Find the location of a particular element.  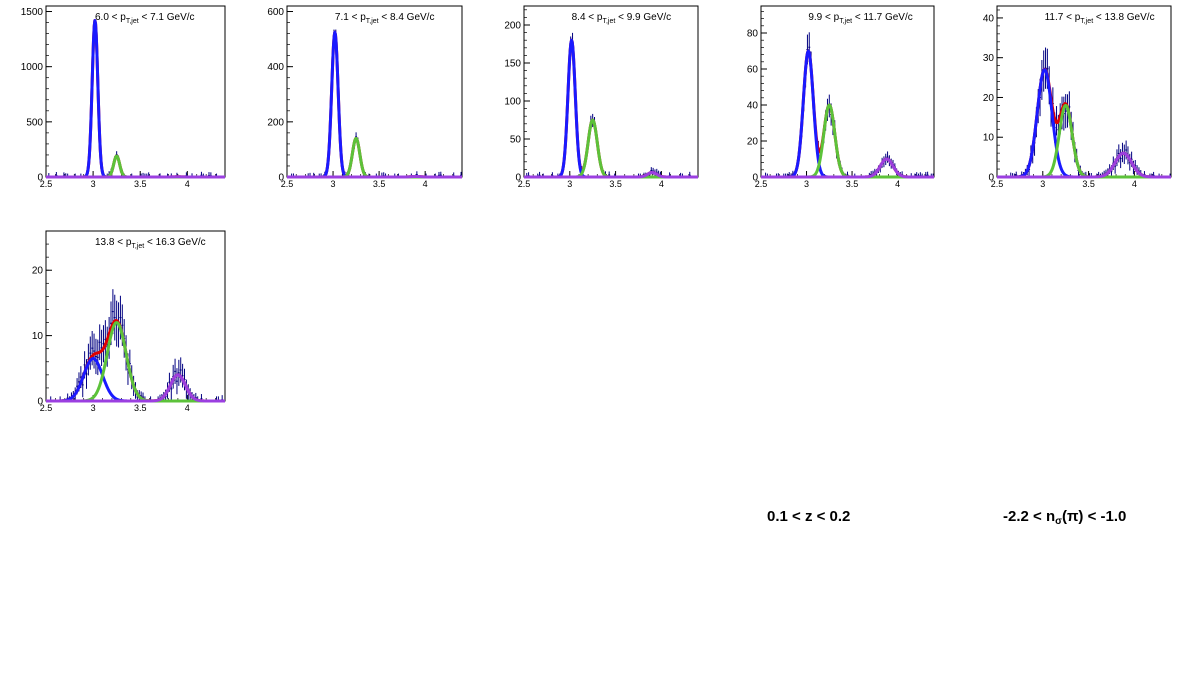

y-tick-label: 1500 is located at coordinates (32, 12).